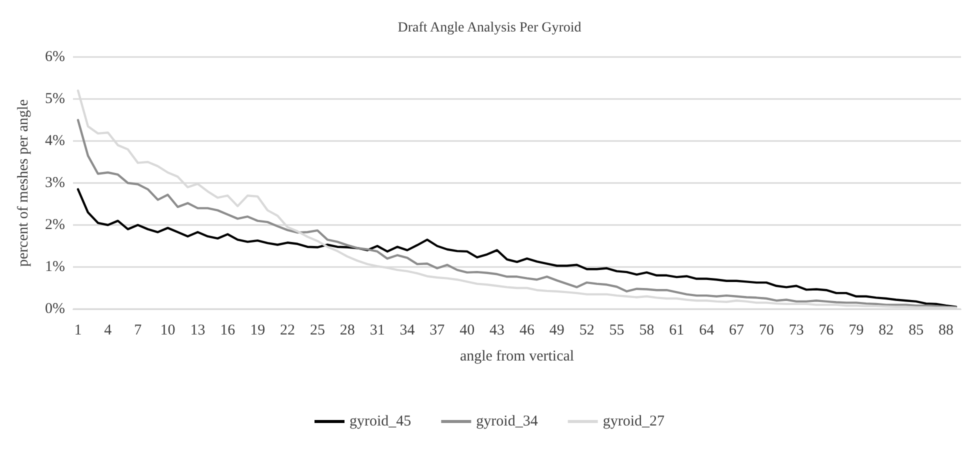 This screenshot has width=979, height=450. What do you see at coordinates (527, 330) in the screenshot?
I see `x-tick-label: 46` at bounding box center [527, 330].